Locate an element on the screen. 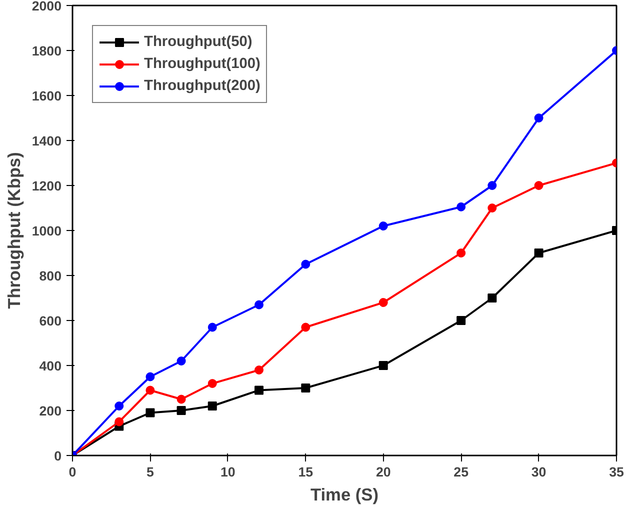  y-tick-label: 1000 is located at coordinates (47, 231).